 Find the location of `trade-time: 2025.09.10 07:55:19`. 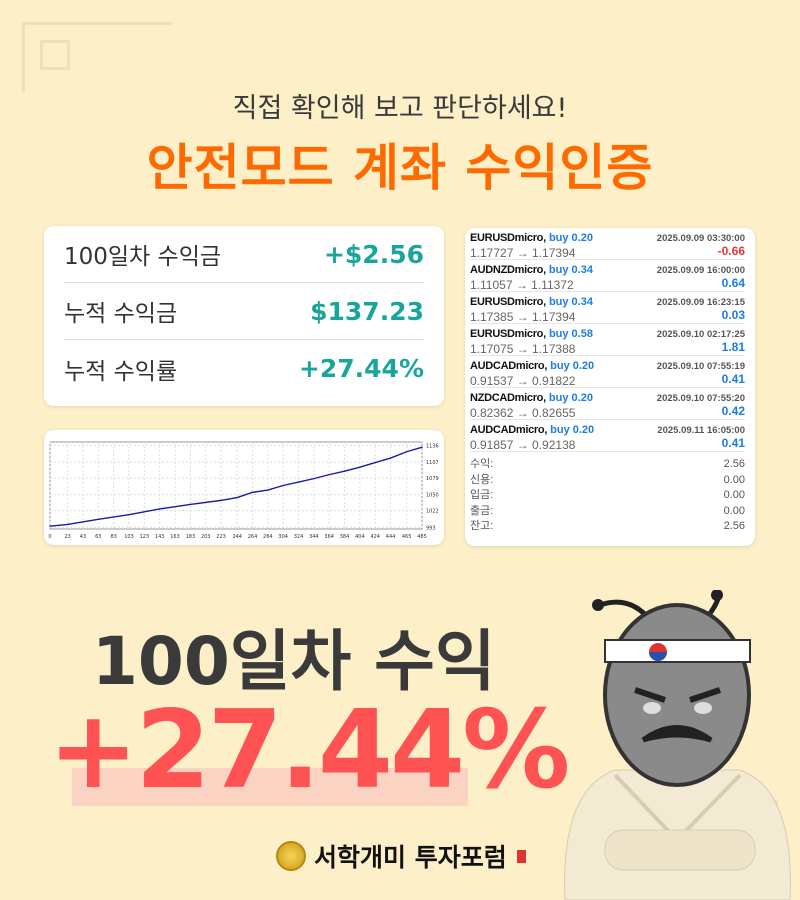

trade-time: 2025.09.10 07:55:19 is located at coordinates (700, 366).